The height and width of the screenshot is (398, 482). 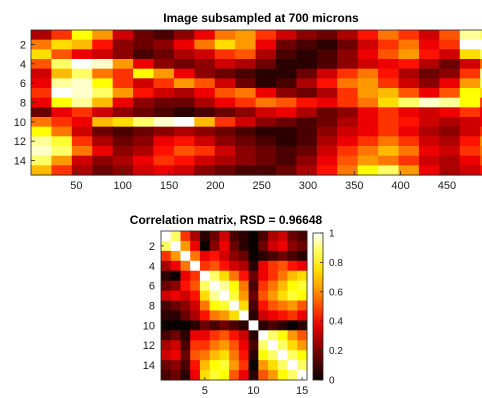 What do you see at coordinates (23, 104) in the screenshot?
I see `y-tick-label: 8` at bounding box center [23, 104].